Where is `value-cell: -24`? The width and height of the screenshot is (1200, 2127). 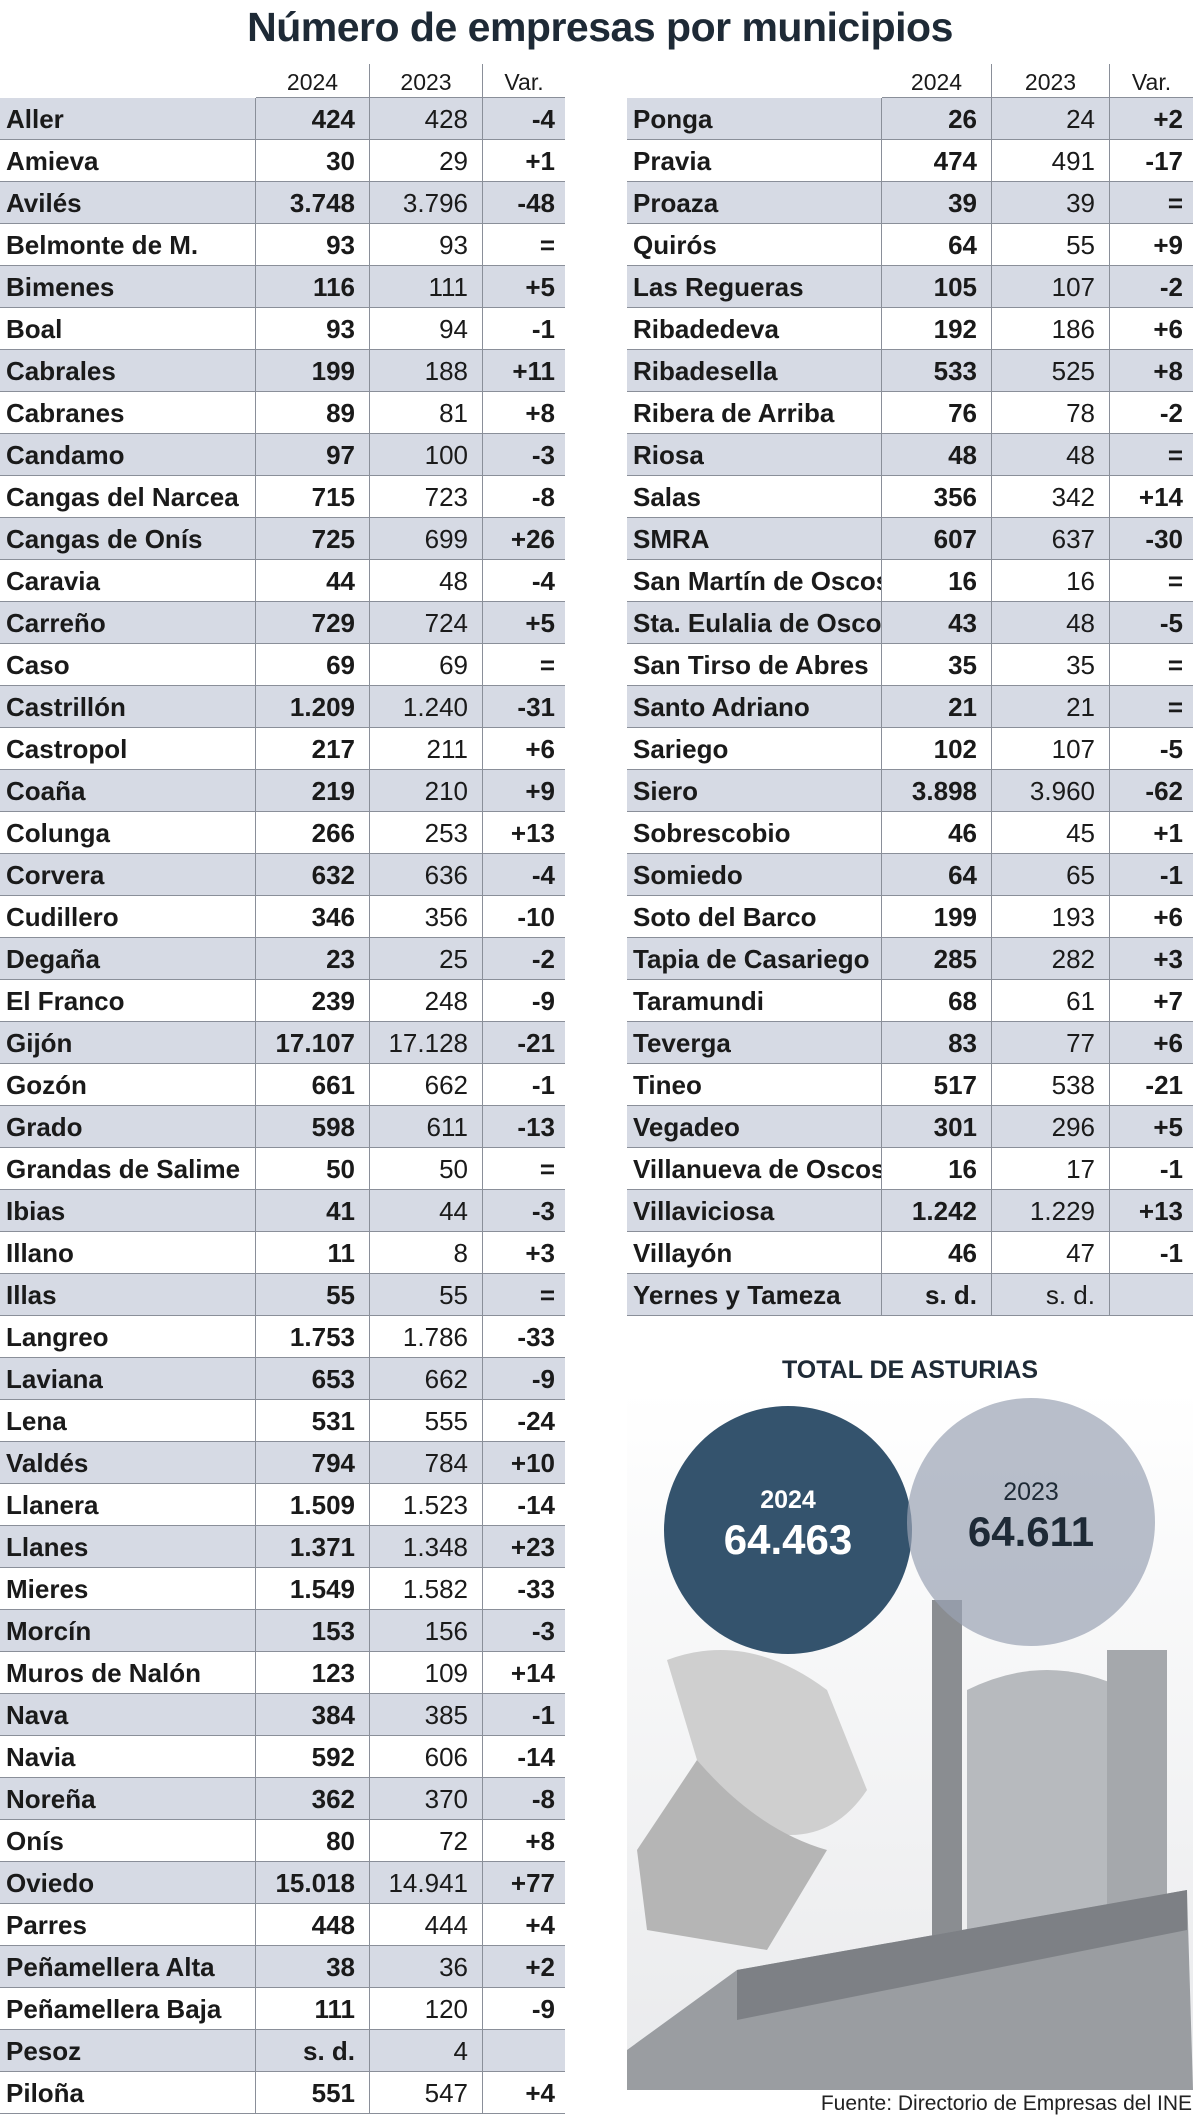 value-cell: -24 is located at coordinates (524, 1421).